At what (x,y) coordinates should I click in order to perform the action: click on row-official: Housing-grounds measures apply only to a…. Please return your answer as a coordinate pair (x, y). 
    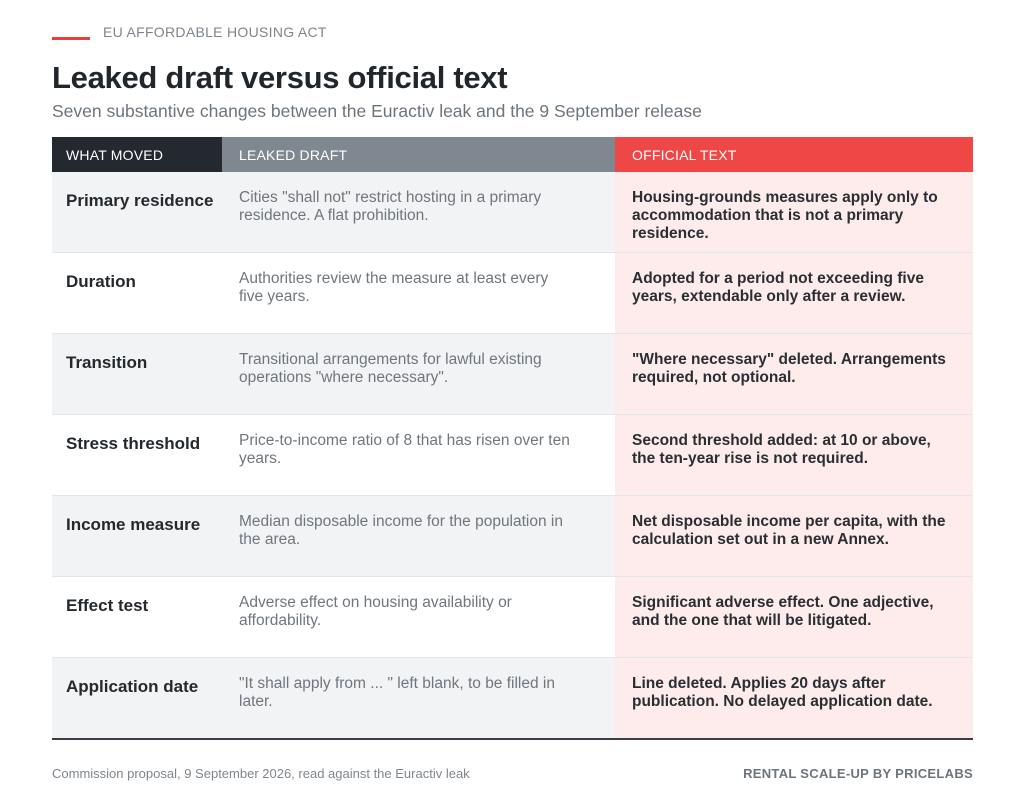
    Looking at the image, I should click on (794, 212).